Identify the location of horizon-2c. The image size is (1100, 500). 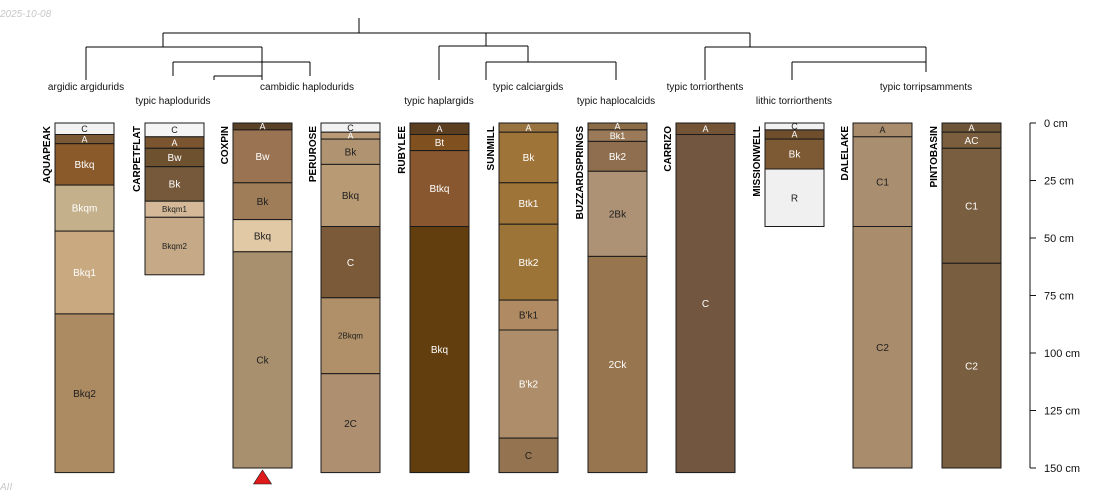
(350, 423).